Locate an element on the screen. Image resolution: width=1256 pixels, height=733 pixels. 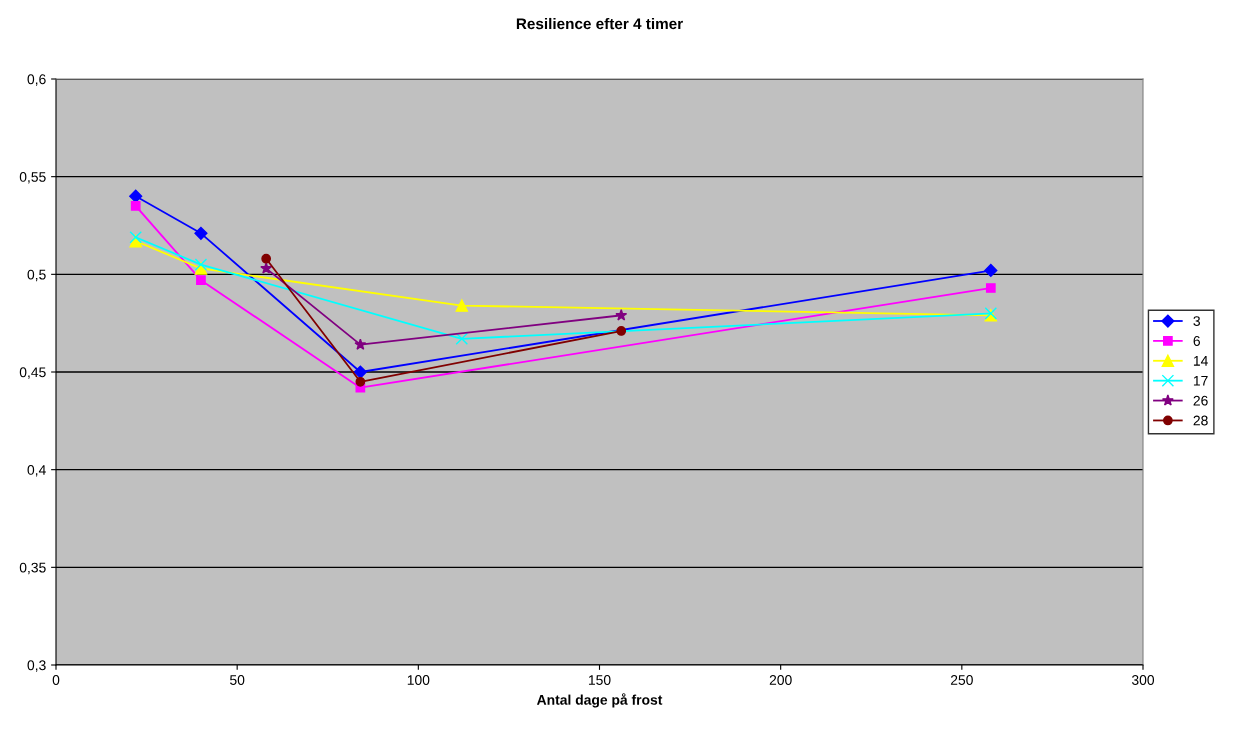
legend-label: 26 is located at coordinates (1200, 400).